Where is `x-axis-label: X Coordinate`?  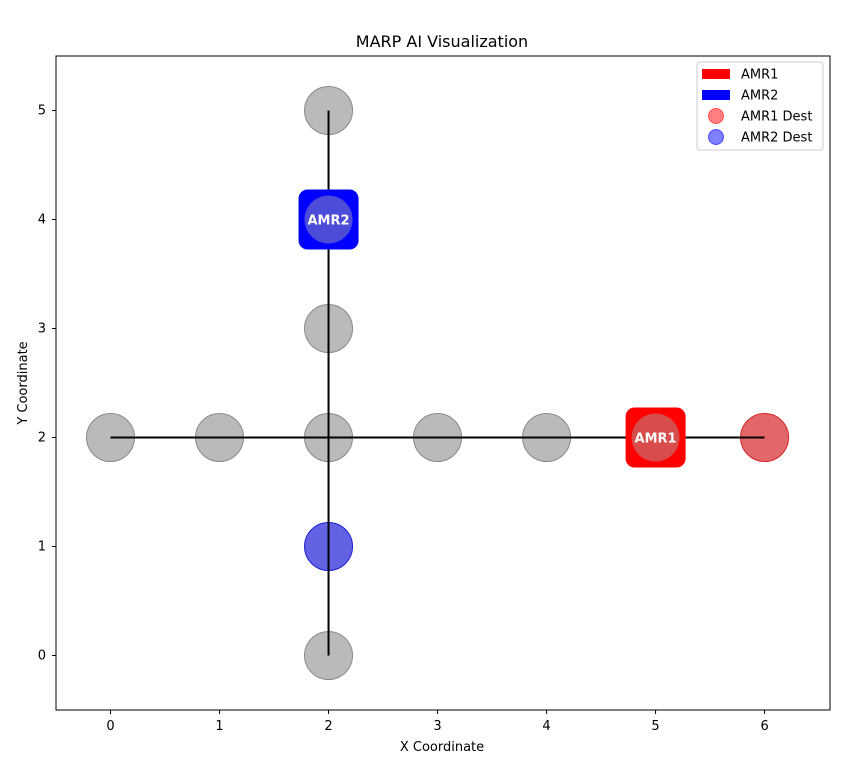
x-axis-label: X Coordinate is located at coordinates (442, 747).